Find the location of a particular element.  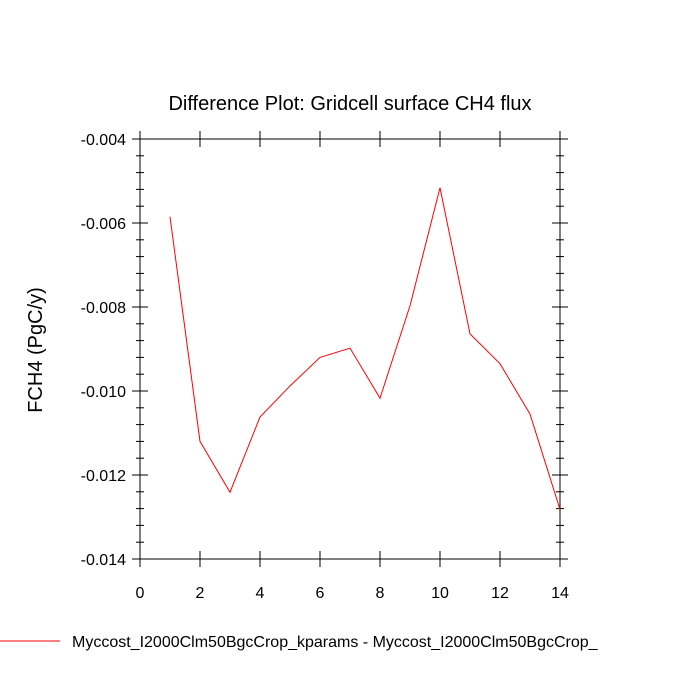

x-tick-label: 0 is located at coordinates (140, 593).